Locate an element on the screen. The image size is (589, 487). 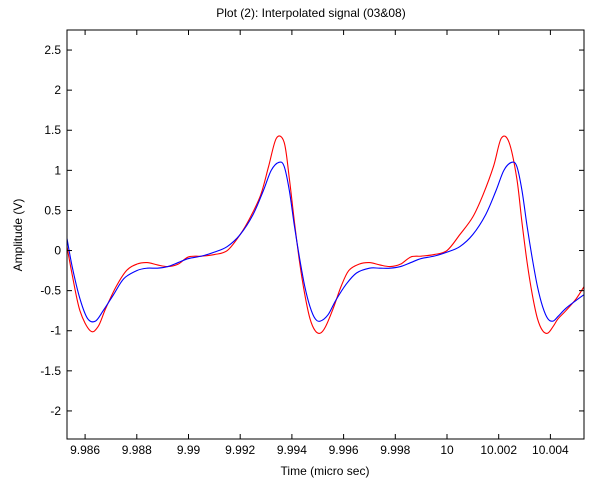
x-tick-label: 9.998 is located at coordinates (395, 450).